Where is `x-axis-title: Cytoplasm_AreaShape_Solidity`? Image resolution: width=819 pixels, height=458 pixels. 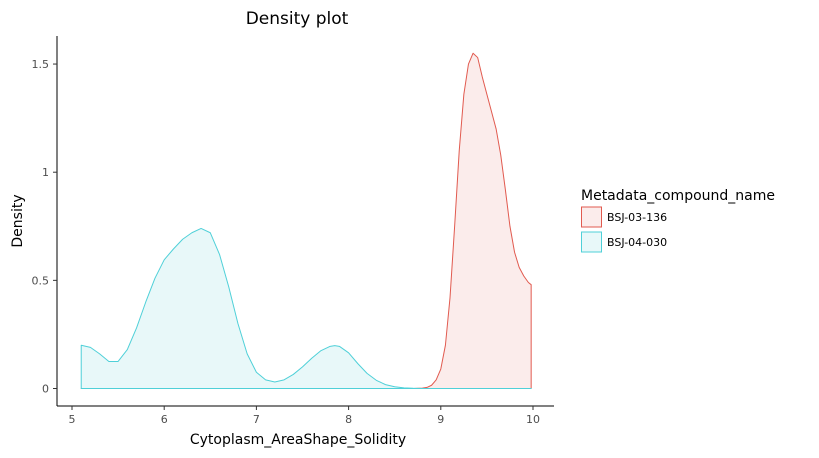 x-axis-title: Cytoplasm_AreaShape_Solidity is located at coordinates (298, 440).